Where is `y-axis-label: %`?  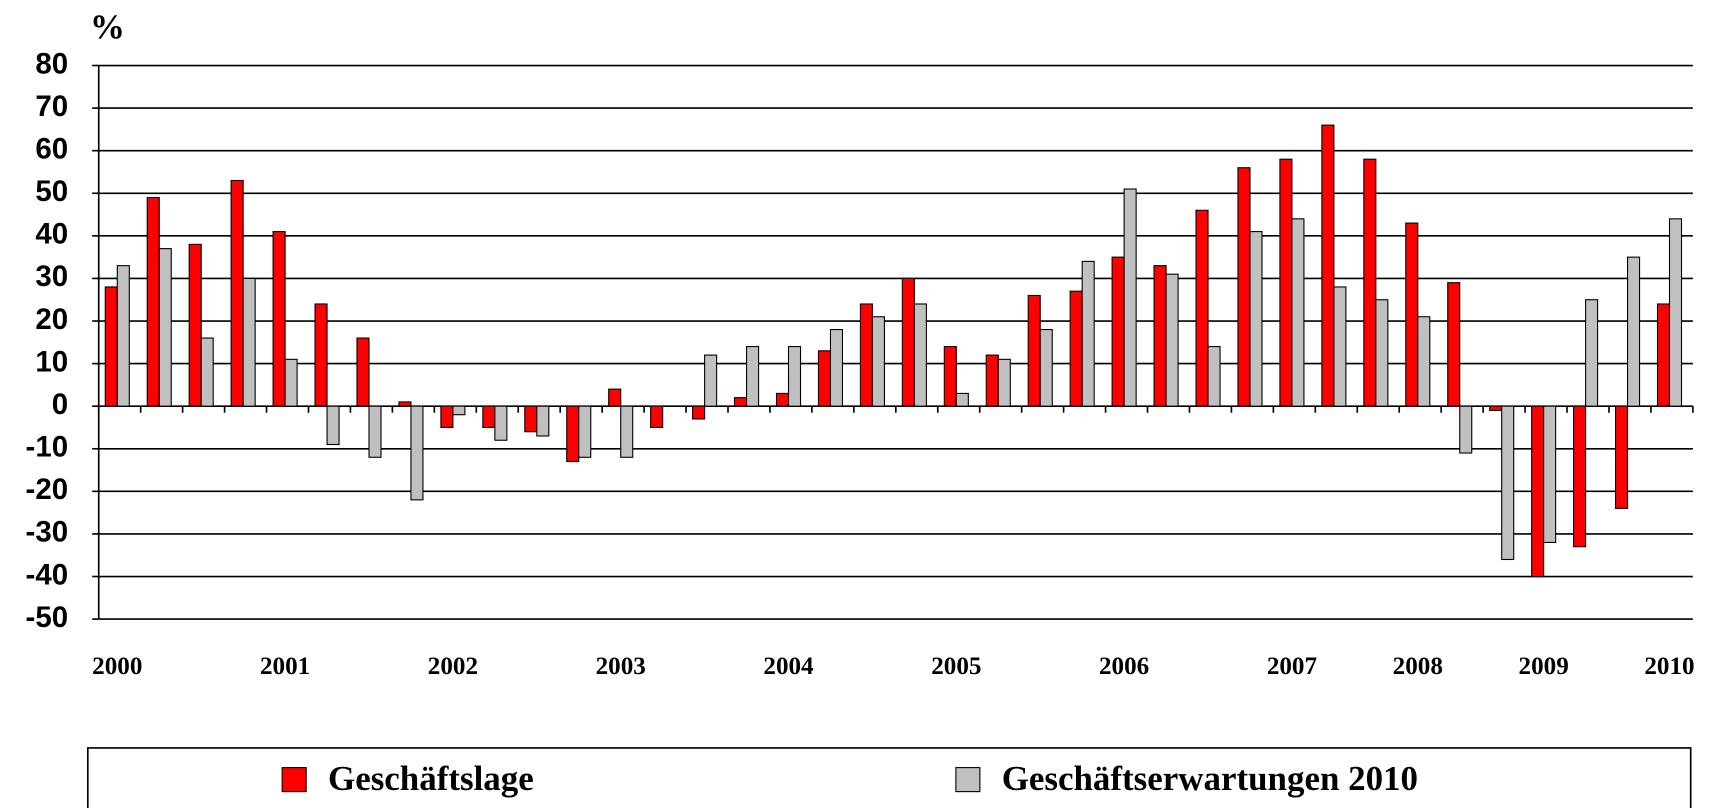 y-axis-label: % is located at coordinates (107, 27).